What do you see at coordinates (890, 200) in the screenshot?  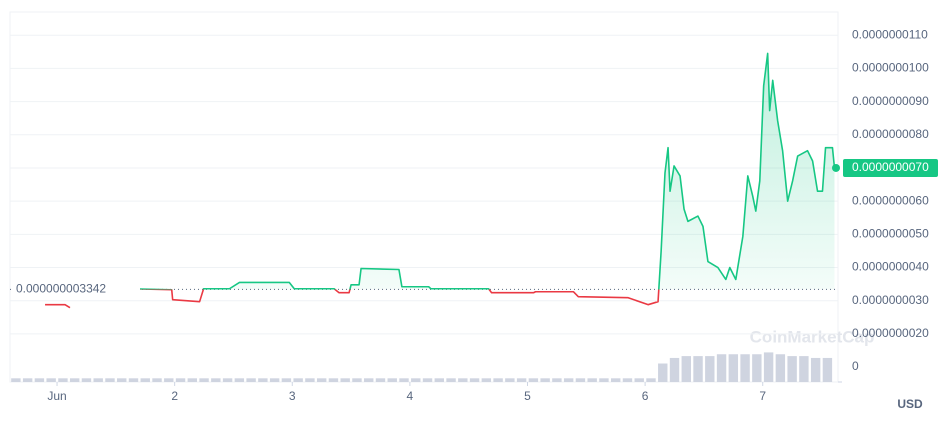 I see `y-tick-label: 0.0000000060` at bounding box center [890, 200].